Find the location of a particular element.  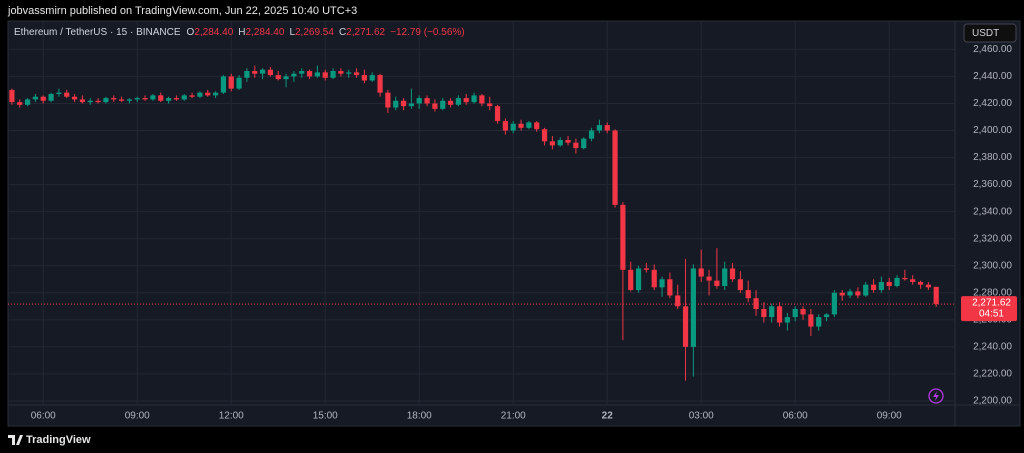

logo-mark is located at coordinates (15, 440).